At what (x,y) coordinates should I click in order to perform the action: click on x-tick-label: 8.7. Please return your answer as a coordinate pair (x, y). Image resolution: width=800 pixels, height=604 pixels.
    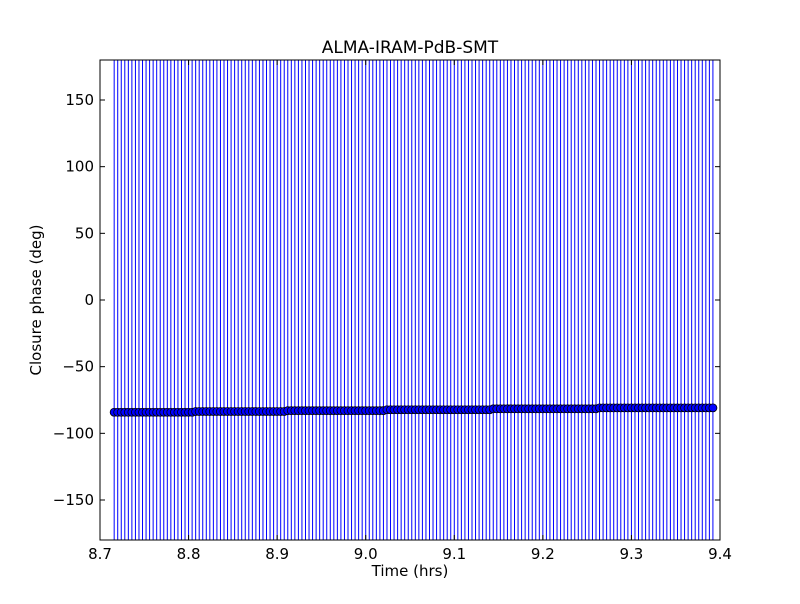
    Looking at the image, I should click on (100, 554).